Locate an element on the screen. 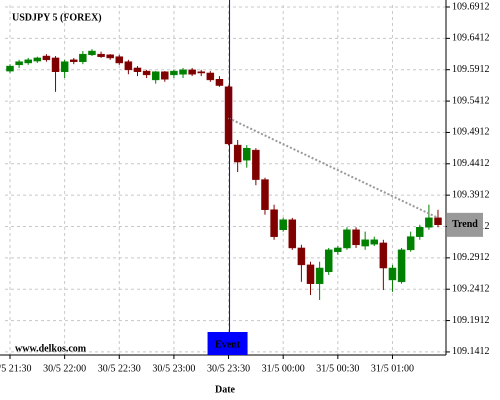 This screenshot has height=400, width=500. x-tick-label: 30/5 23:30 is located at coordinates (228, 368).